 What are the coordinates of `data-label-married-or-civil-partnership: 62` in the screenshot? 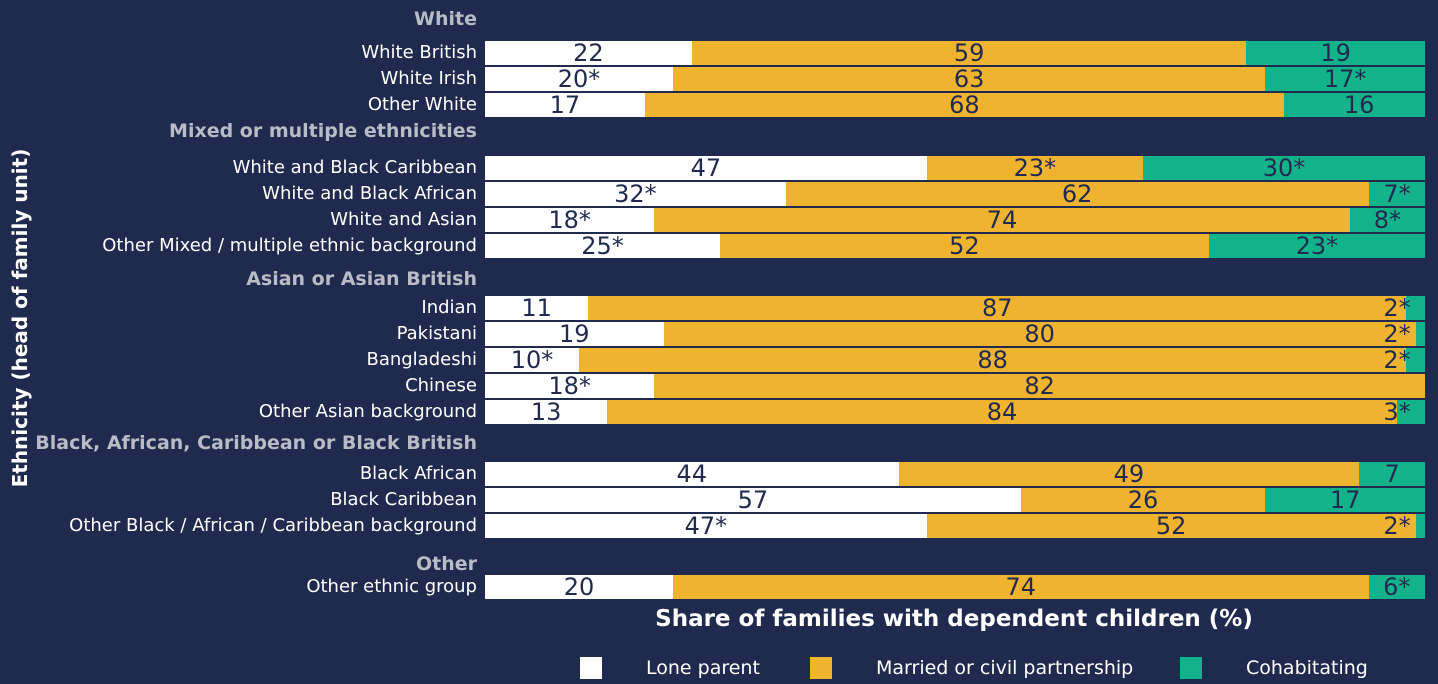 It's located at (1077, 194).